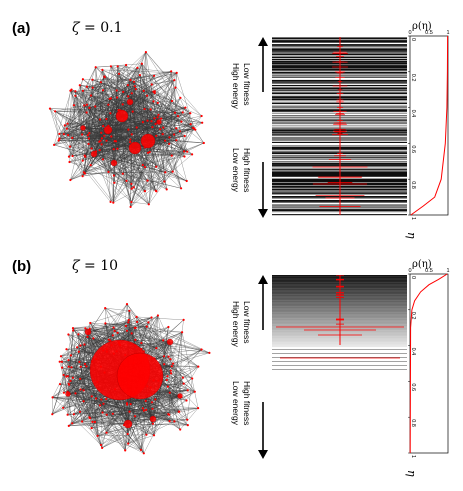  Describe the element at coordinates (413, 456) in the screenshot. I see `eta-tick-label: 1` at that location.